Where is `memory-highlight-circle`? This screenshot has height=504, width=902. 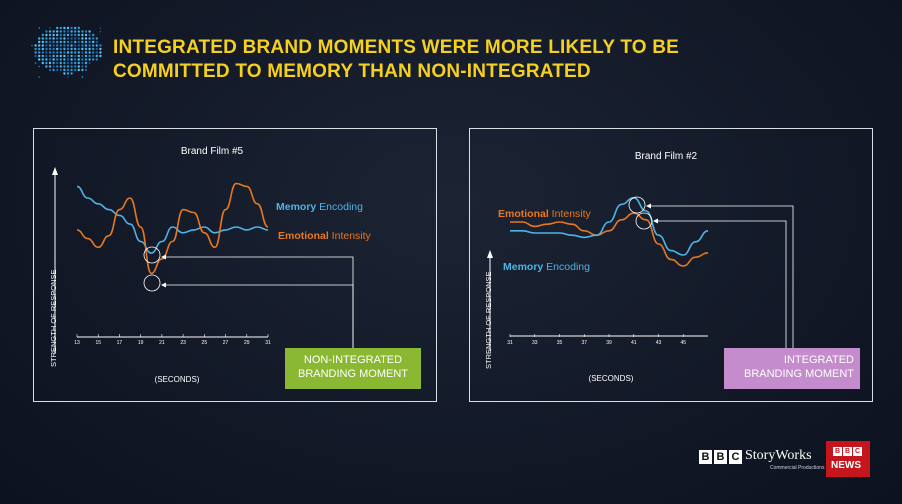 memory-highlight-circle is located at coordinates (637, 205).